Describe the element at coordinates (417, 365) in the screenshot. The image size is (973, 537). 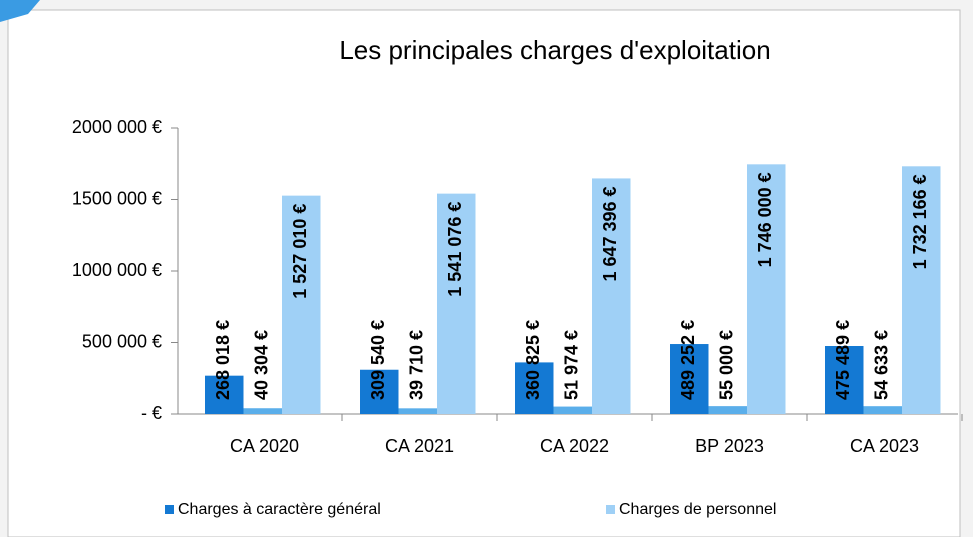
I see `value-label: 39 710 €` at that location.